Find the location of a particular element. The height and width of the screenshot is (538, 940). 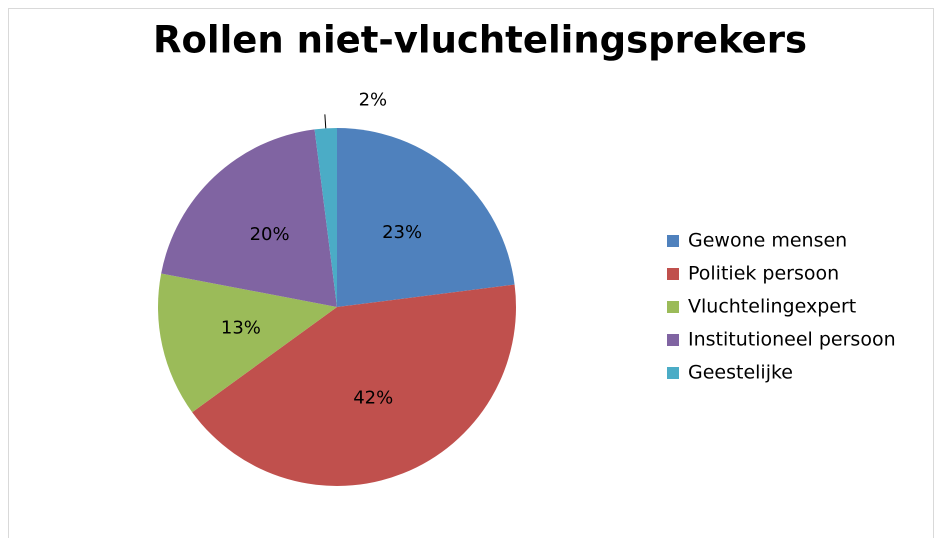

chart-title: Rollen niet-vluchtelingsprekers is located at coordinates (480, 40).